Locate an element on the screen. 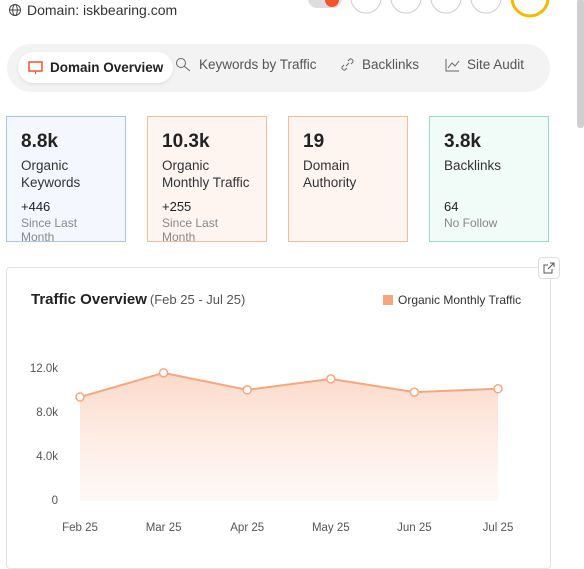 This screenshot has height=569, width=584. legend-swatch is located at coordinates (388, 300).